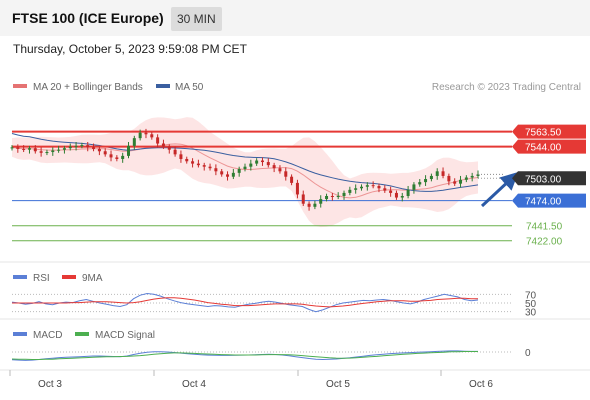 The height and width of the screenshot is (400, 590). Describe the element at coordinates (88, 18) in the screenshot. I see `instrument-title: FTSE 100 (ICE Europe)` at that location.